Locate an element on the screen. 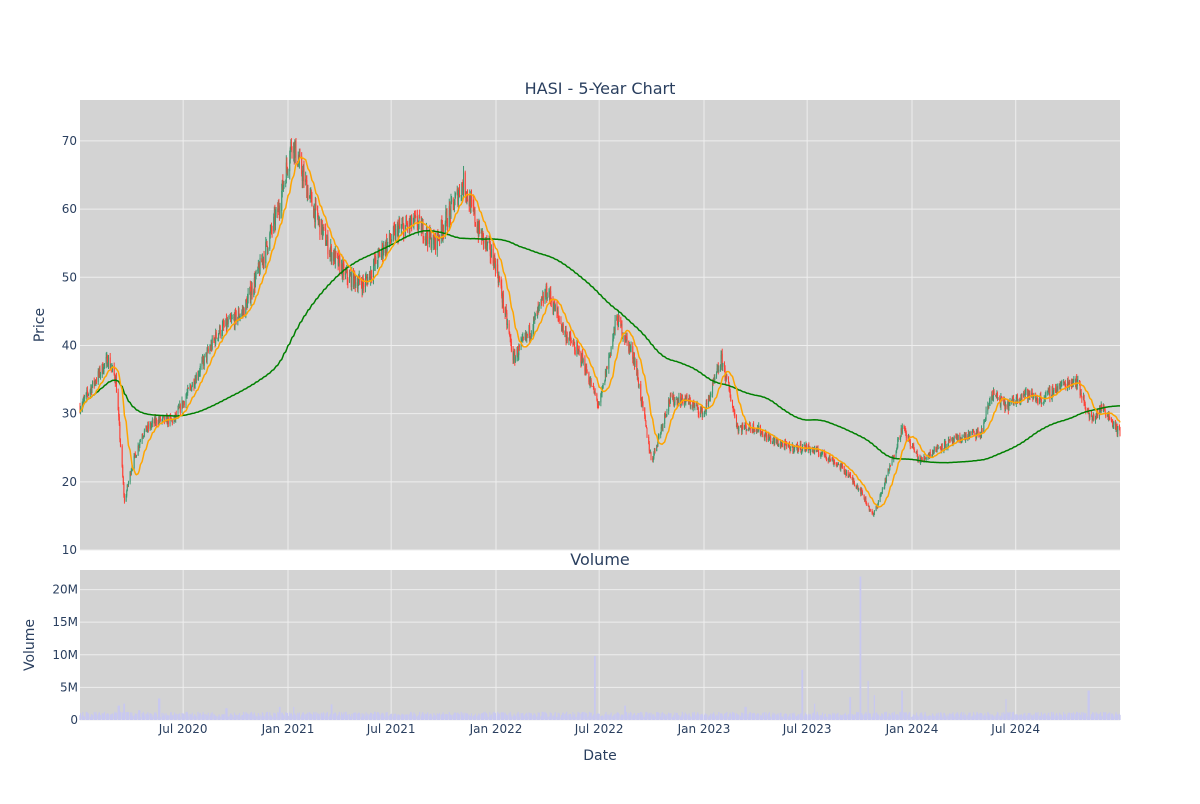  price-y-tick-label: 40 is located at coordinates (69, 345).